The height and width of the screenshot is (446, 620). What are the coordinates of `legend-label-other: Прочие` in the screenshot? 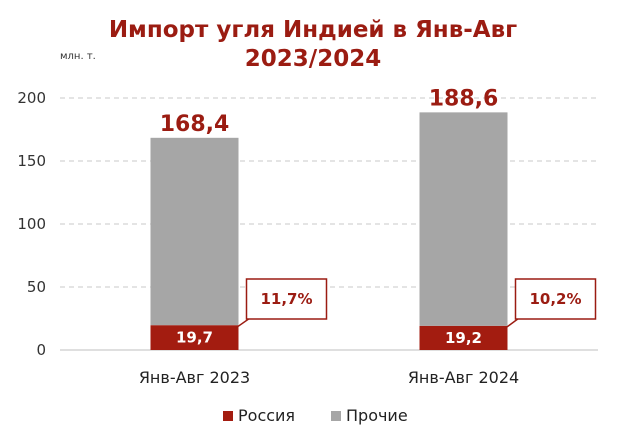 It's located at (377, 415).